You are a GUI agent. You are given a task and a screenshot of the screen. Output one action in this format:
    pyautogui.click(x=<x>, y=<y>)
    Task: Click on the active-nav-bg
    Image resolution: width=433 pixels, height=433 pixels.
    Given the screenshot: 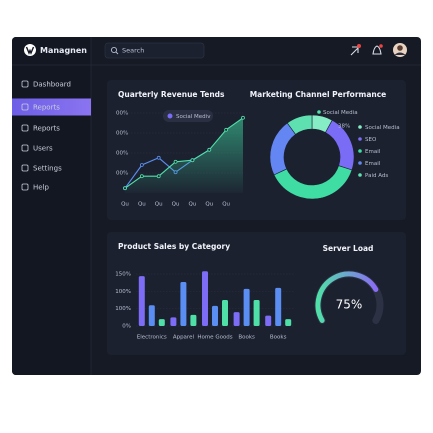 What is the action you would take?
    pyautogui.click(x=51, y=107)
    